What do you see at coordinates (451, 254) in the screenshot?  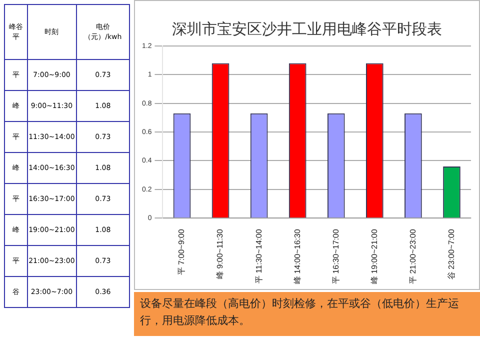 I see `x-tick-label: 谷 23:00~7:00` at bounding box center [451, 254].